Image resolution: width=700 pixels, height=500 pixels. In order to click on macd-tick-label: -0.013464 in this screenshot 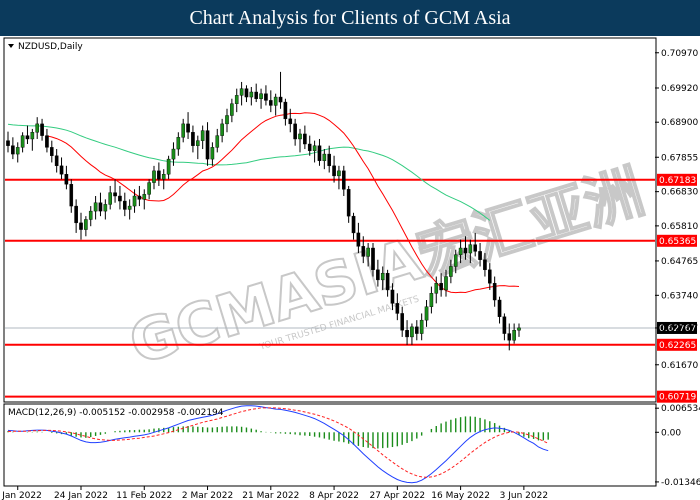, I will do `click(680, 483)`.